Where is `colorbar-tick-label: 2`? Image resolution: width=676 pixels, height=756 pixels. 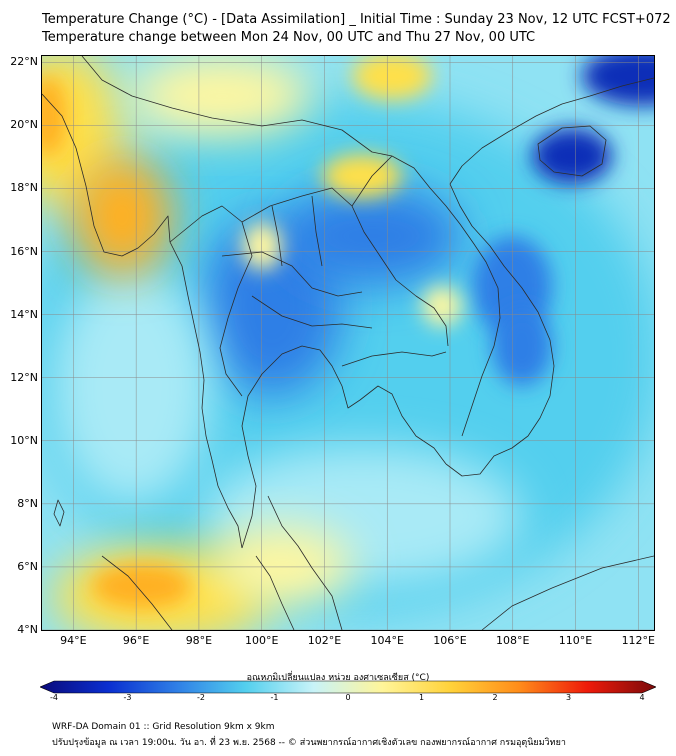 colorbar-tick-label: 2 is located at coordinates (495, 697).